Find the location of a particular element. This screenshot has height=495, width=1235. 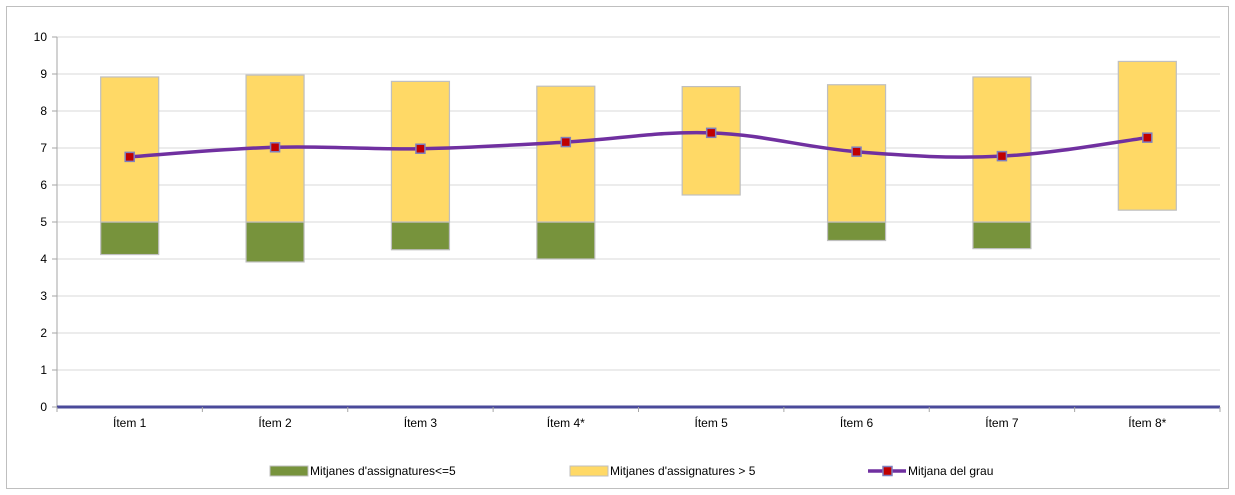

legend-marker-swatch is located at coordinates (887, 471).